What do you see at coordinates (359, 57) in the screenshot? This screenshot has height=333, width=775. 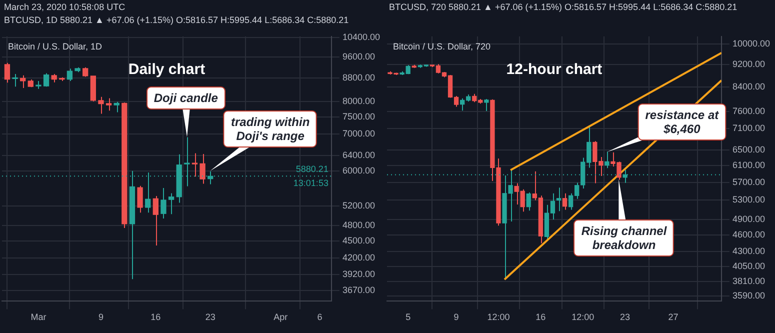 I see `y-tick-label: 9600.00` at bounding box center [359, 57].